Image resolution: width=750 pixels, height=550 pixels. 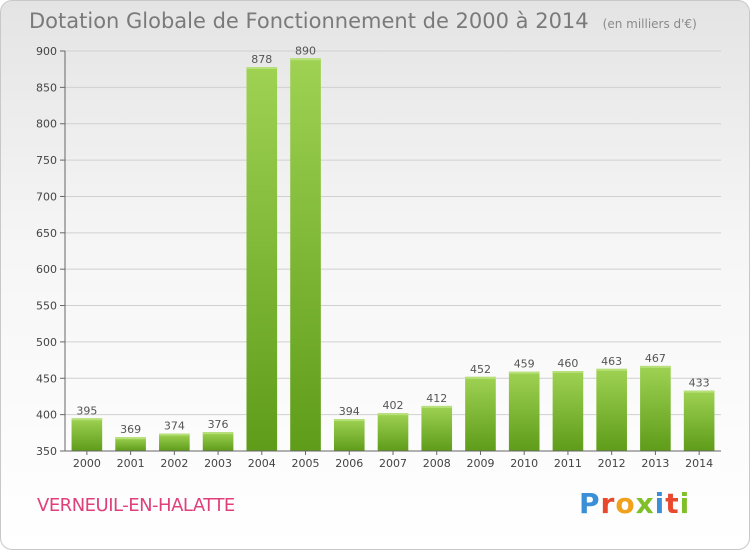 What do you see at coordinates (524, 411) in the screenshot?
I see `bar-2010` at bounding box center [524, 411].